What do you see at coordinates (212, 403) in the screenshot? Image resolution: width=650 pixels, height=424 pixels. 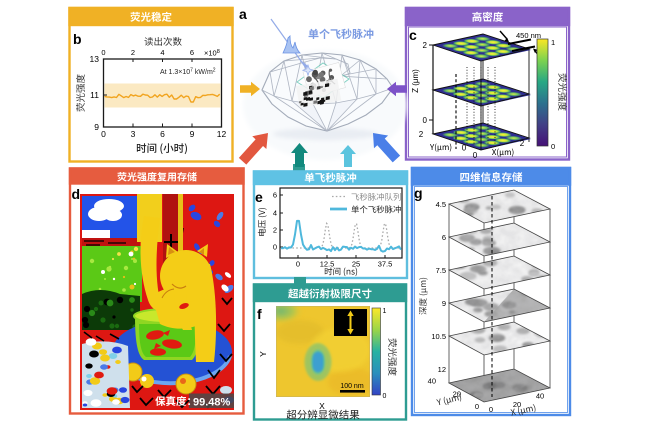 I see `svg-text: 99.48%` at bounding box center [212, 403].